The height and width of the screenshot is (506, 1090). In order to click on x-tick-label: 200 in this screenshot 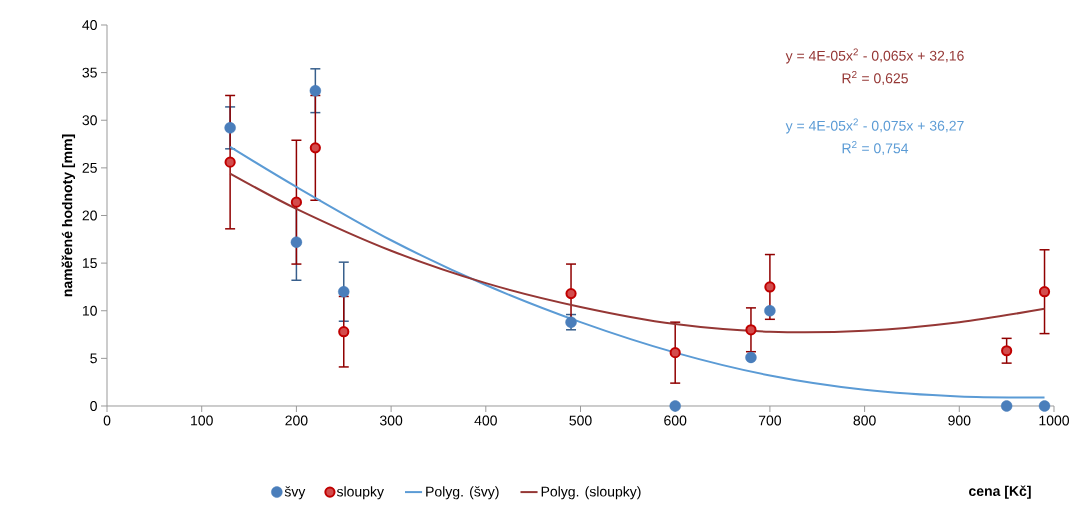, I will do `click(296, 420)`.